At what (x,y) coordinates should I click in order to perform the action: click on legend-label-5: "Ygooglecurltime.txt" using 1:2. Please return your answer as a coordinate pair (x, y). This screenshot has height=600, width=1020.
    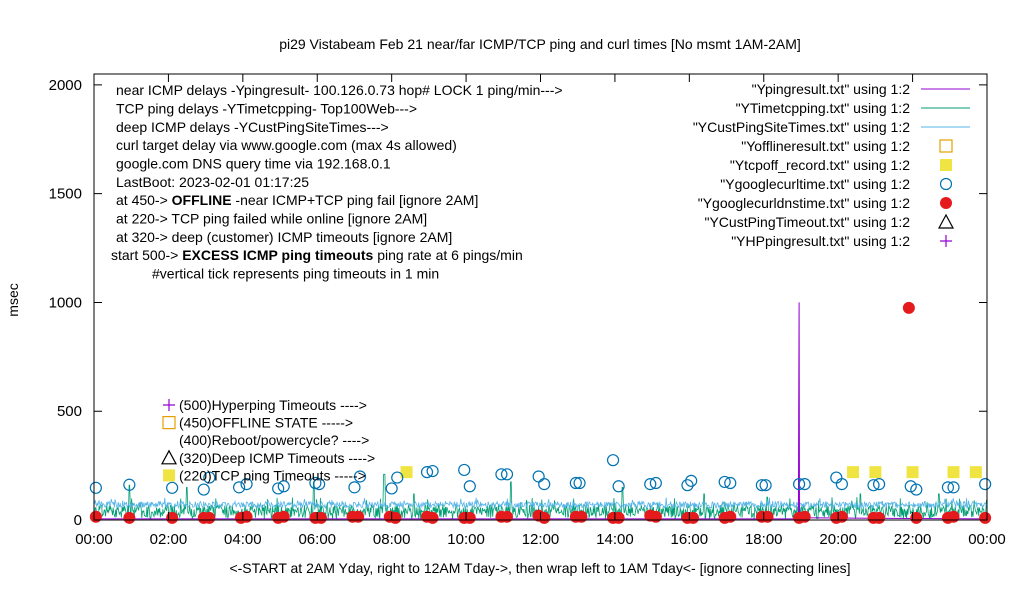
    Looking at the image, I should click on (815, 184).